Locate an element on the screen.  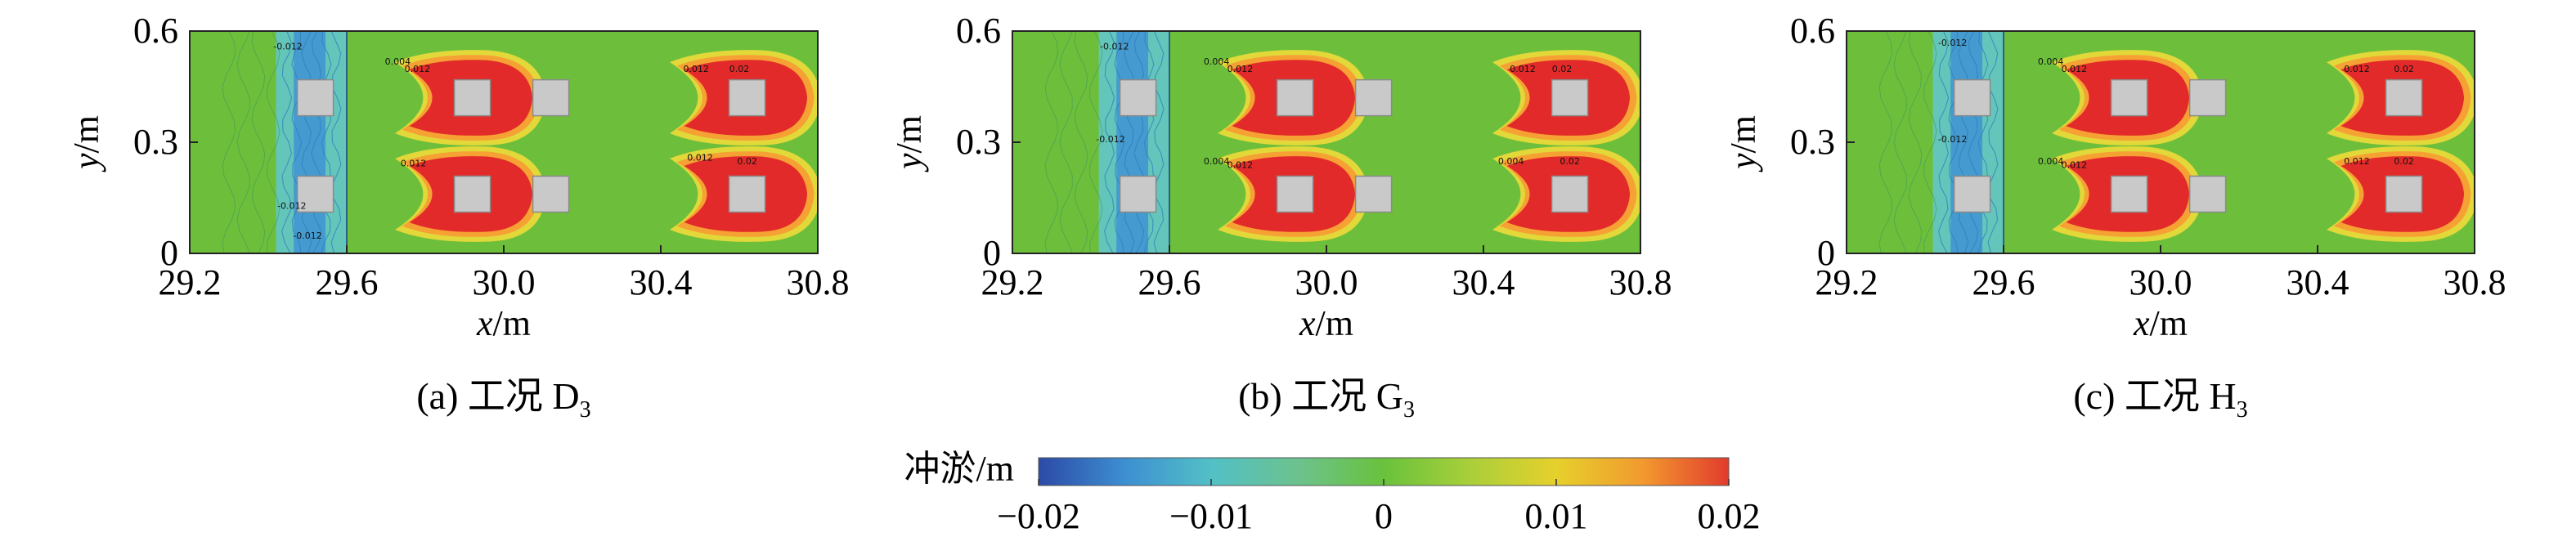
colorbar-tick-label: 0.02 is located at coordinates (1730, 516).